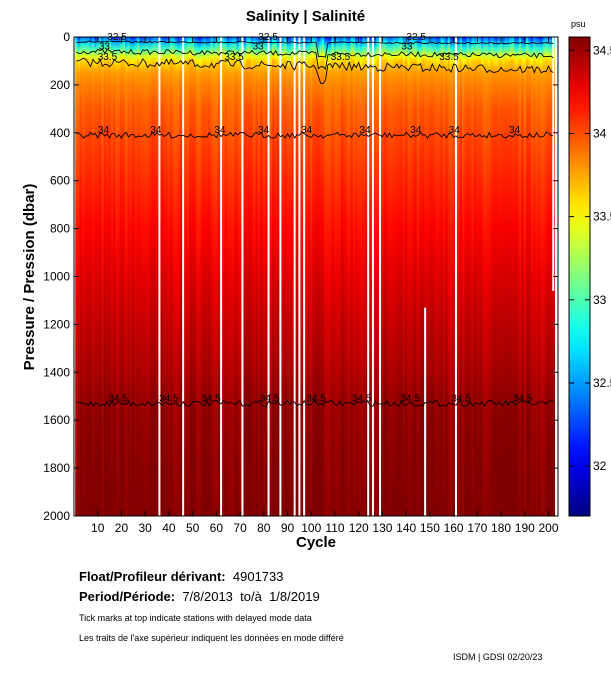 Image resolution: width=611 pixels, height=675 pixels. What do you see at coordinates (66, 37) in the screenshot?
I see `y-tick-label: 0` at bounding box center [66, 37].